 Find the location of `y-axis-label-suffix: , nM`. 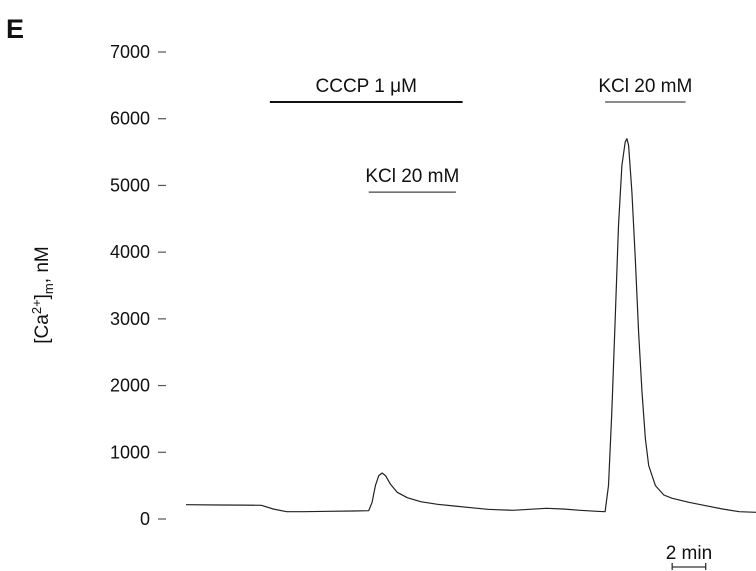

y-axis-label-suffix: , nM is located at coordinates (42, 264).